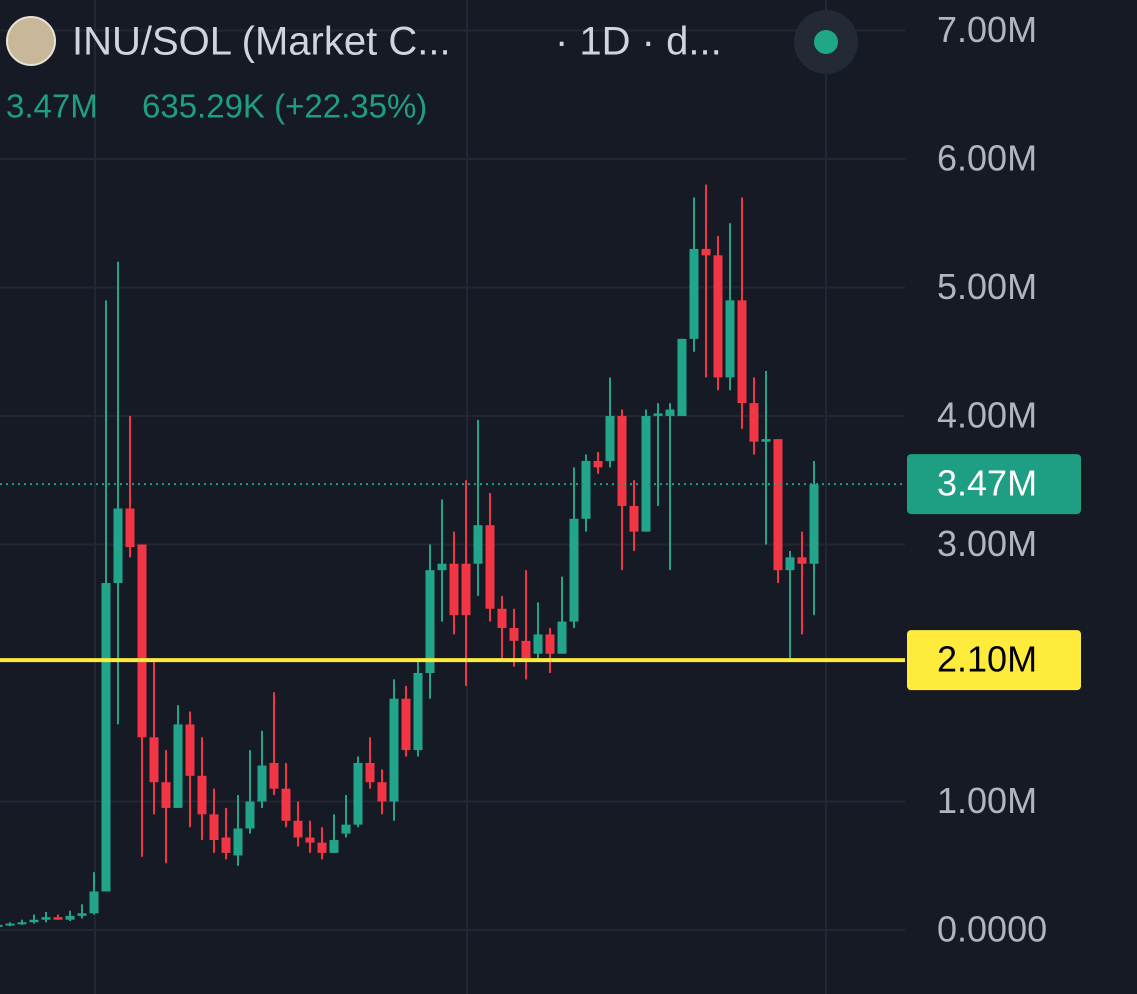 This screenshot has width=1137, height=994. Describe the element at coordinates (992, 929) in the screenshot. I see `y-tick-label: 0.0000` at that location.